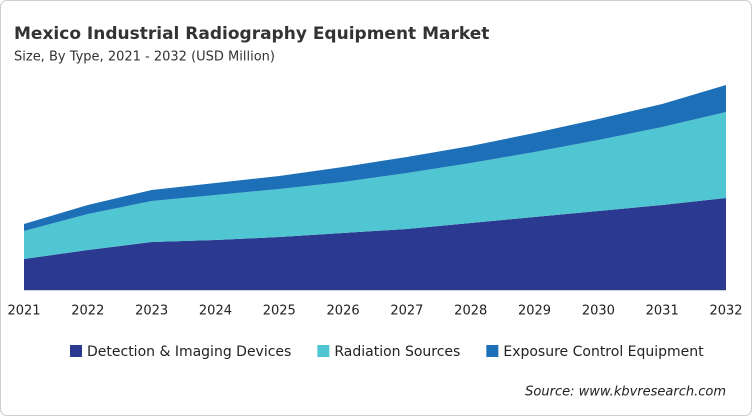  I want to click on x-tick-label: 2023, so click(151, 311).